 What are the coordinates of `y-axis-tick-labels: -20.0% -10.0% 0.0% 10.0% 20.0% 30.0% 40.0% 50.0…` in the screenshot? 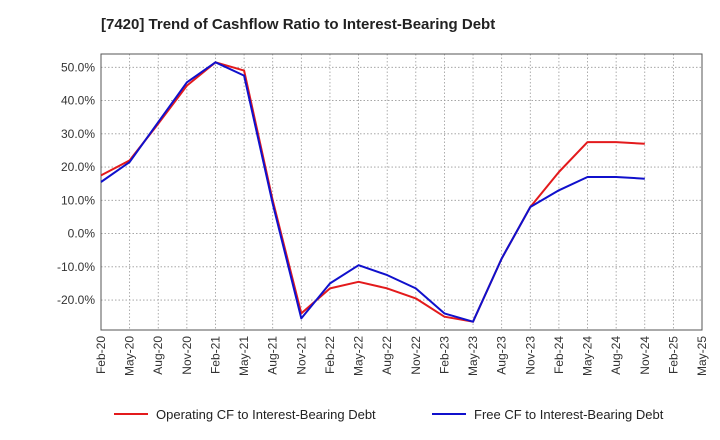 It's located at (76, 183).